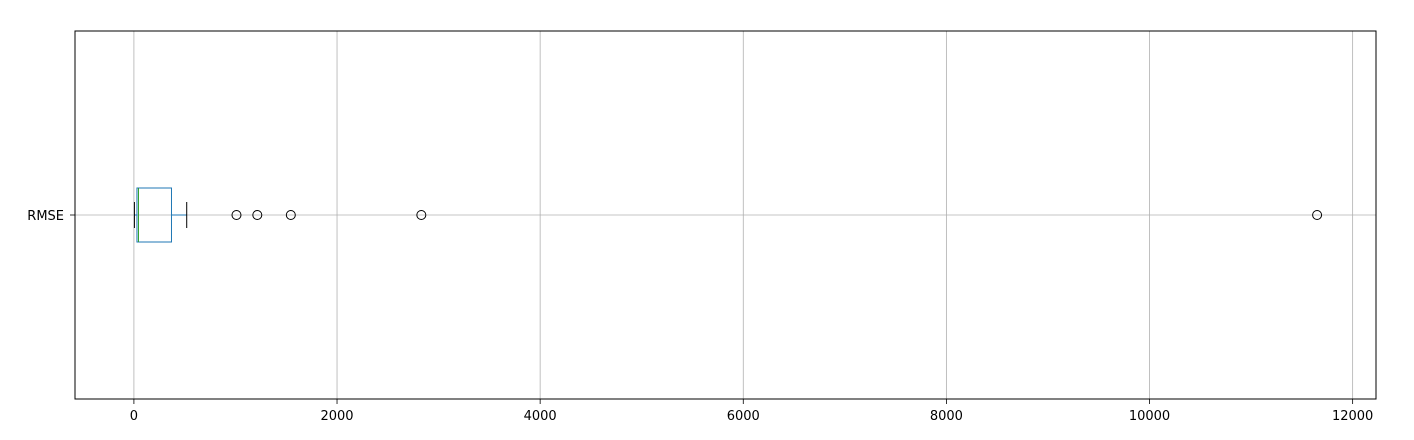 The height and width of the screenshot is (440, 1414). I want to click on boxplot-group, so click(728, 215).